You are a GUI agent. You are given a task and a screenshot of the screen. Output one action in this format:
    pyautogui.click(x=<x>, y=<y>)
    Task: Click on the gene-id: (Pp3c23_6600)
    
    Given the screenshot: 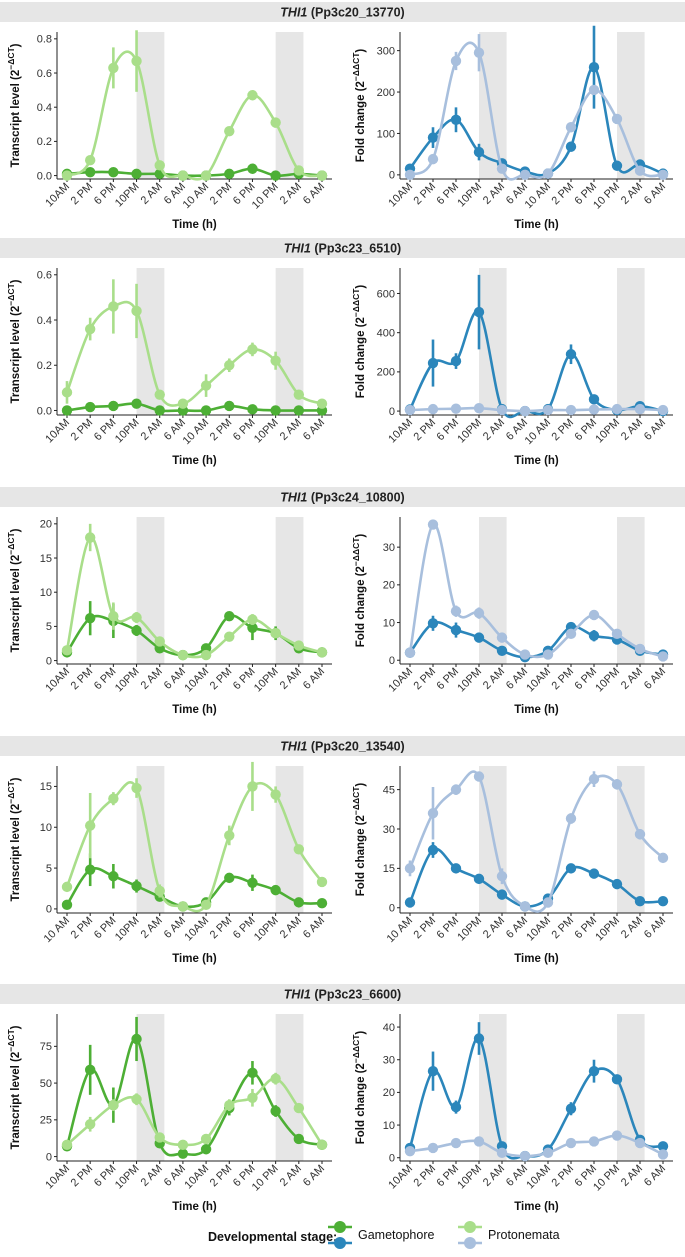 What is the action you would take?
    pyautogui.click(x=357, y=995)
    